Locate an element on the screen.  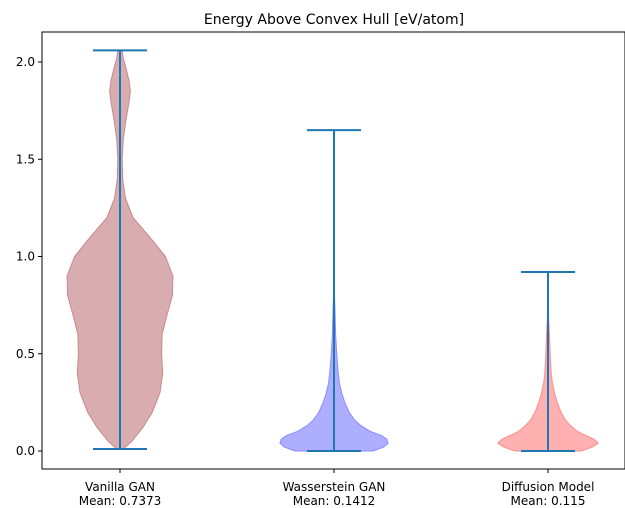
y-tick-label: 2.0 is located at coordinates (25, 62).